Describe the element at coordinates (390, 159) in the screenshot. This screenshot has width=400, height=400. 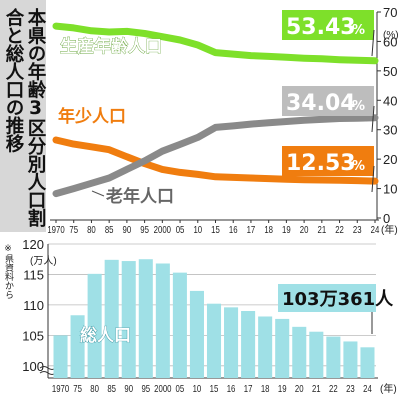
I see `y-tick-label: 20` at that location.